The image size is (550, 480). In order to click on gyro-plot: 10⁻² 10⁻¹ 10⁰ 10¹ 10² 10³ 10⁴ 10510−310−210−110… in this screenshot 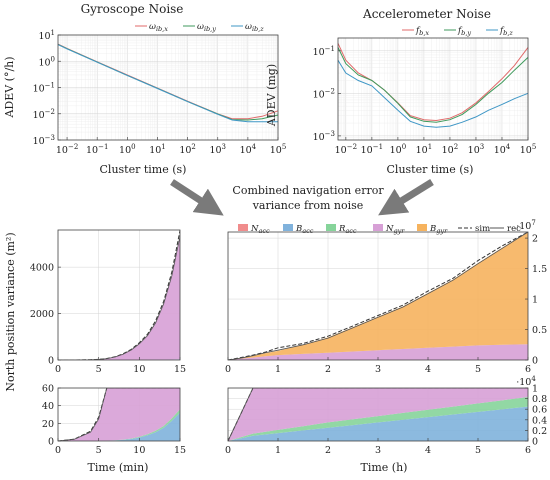, I will do `click(160, 92)`.